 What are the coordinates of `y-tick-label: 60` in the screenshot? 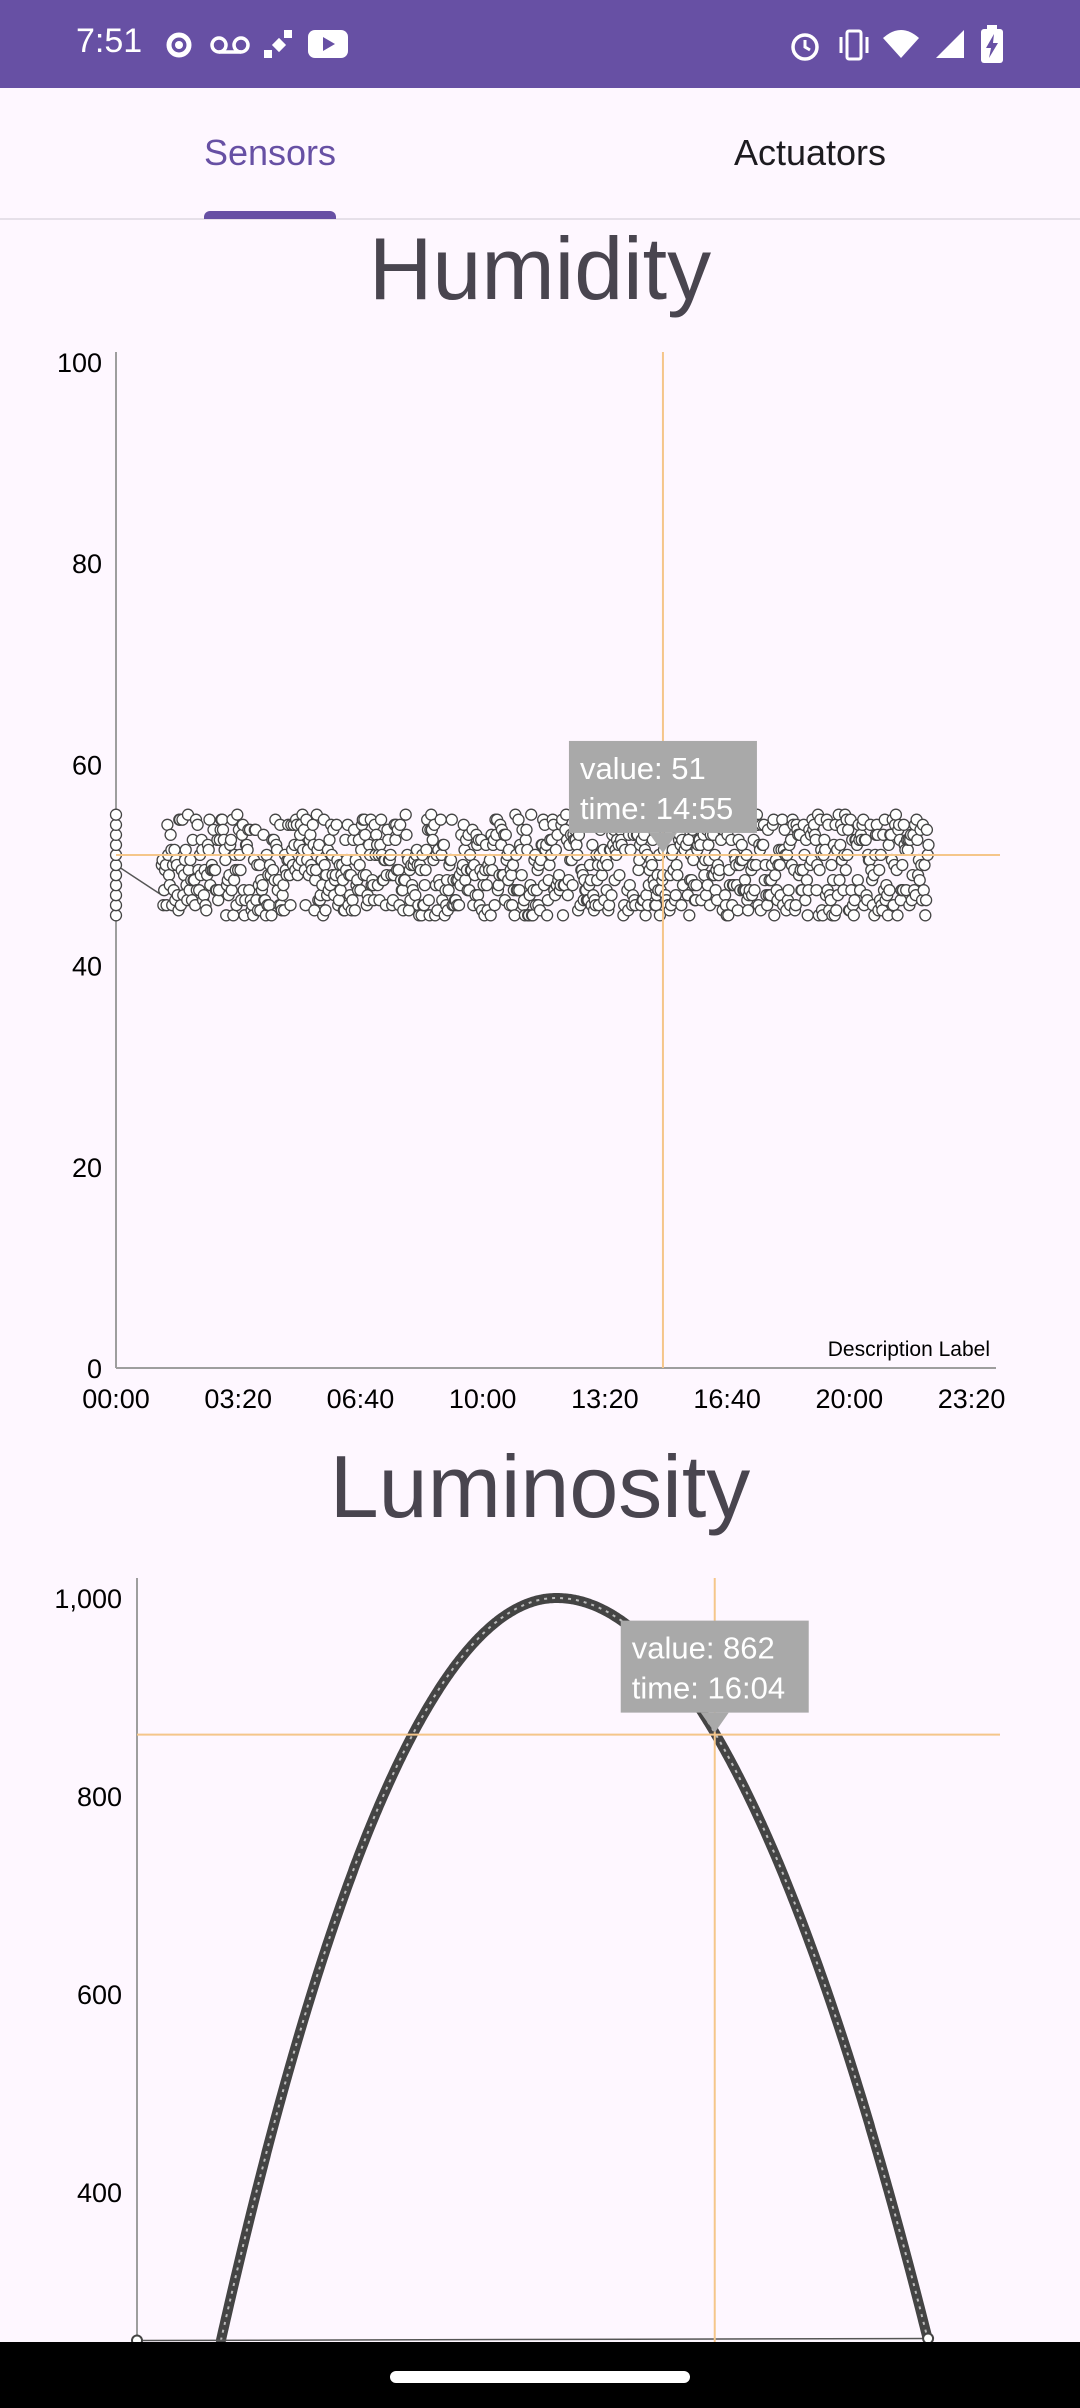 It's located at (87, 765).